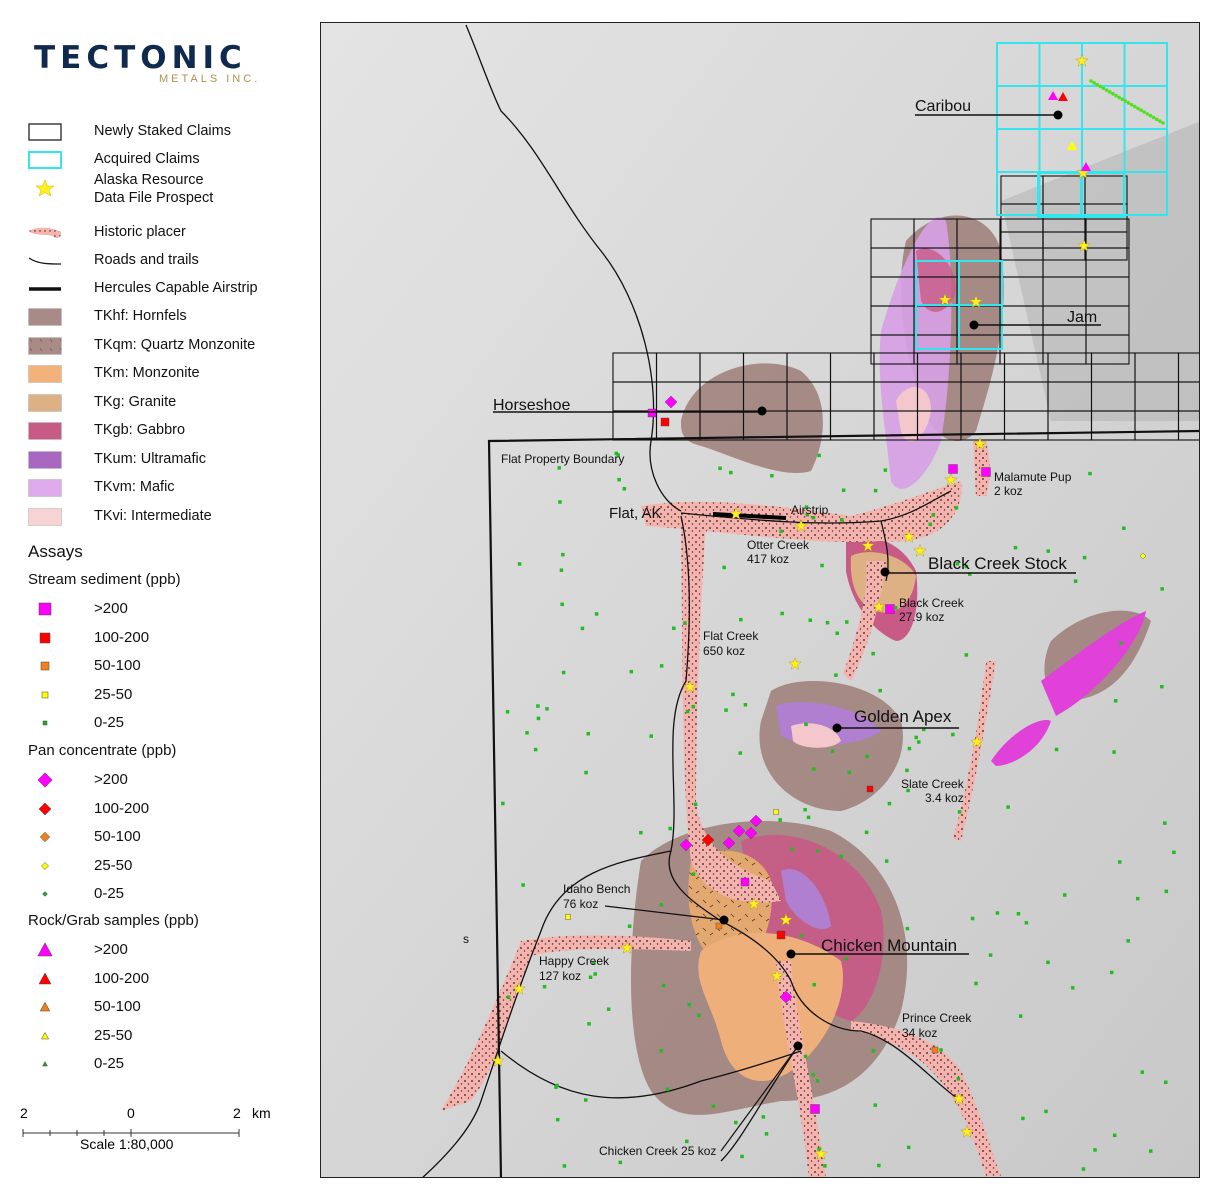  Describe the element at coordinates (997, 563) in the screenshot. I see `label-black-creek-stock: Black Creek Stock` at that location.